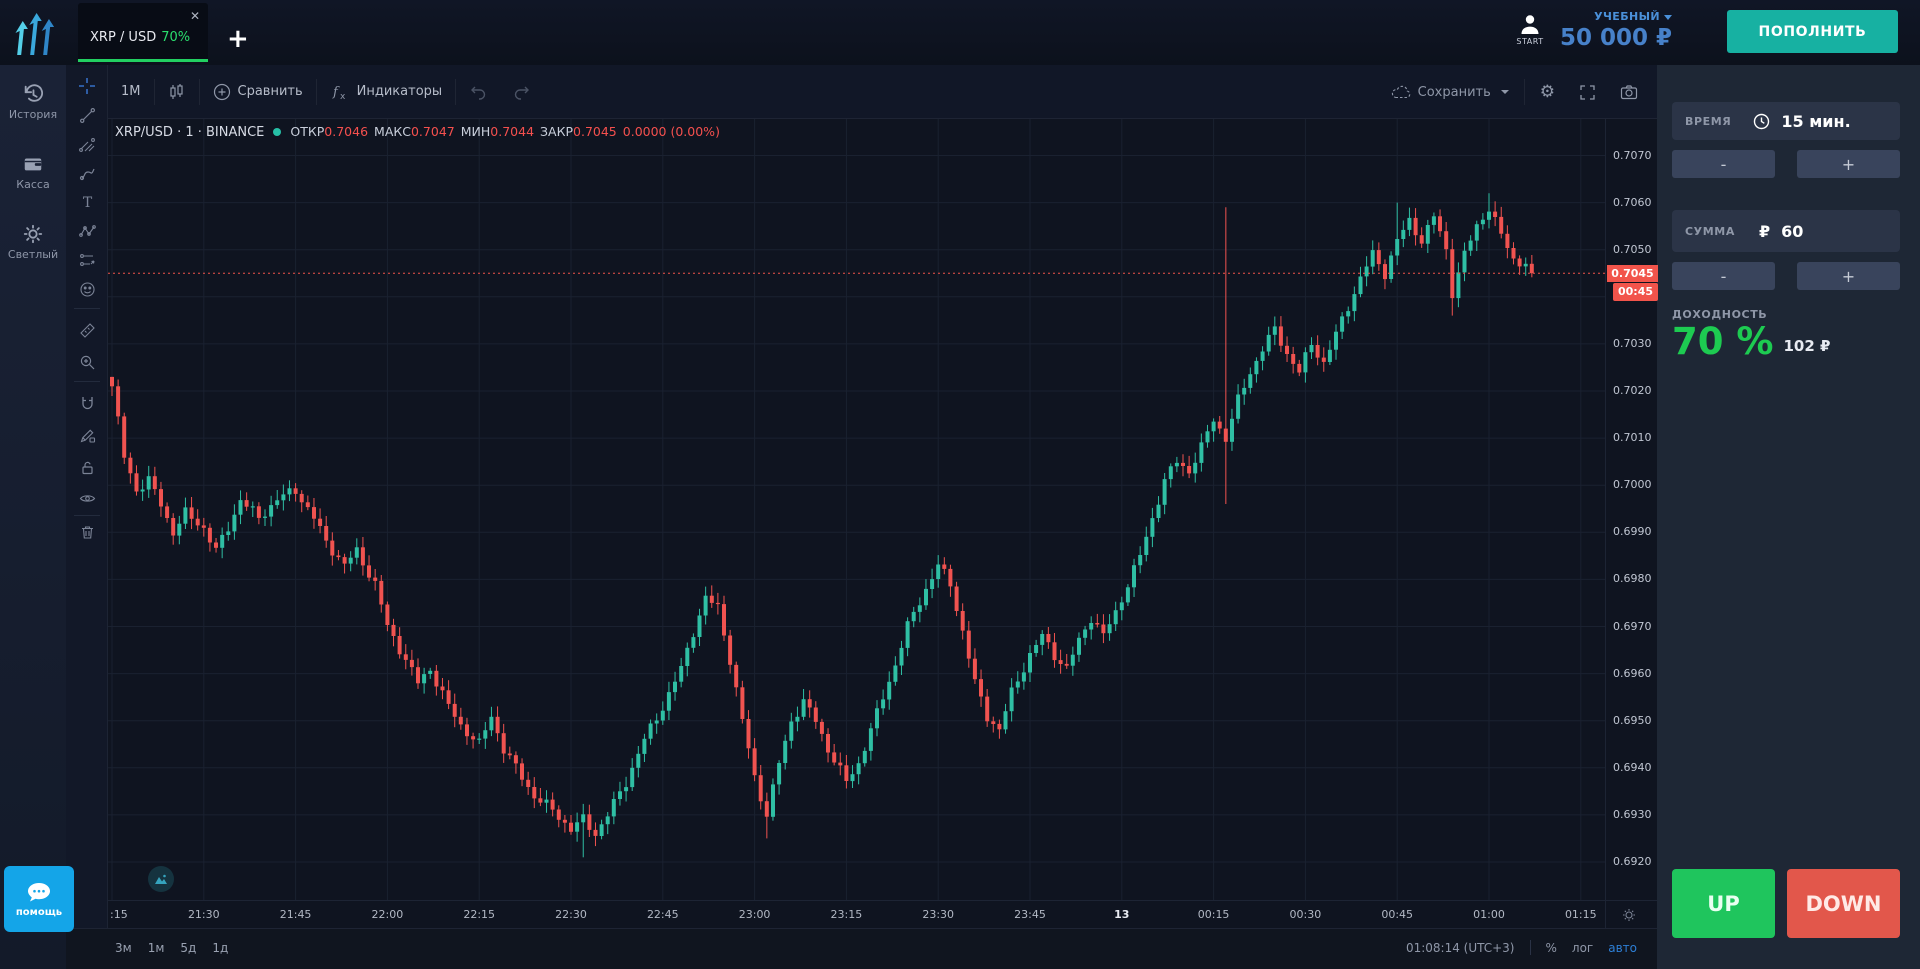 The height and width of the screenshot is (969, 1920). I want to click on indicators-button: f x Индикаторы, so click(386, 91).